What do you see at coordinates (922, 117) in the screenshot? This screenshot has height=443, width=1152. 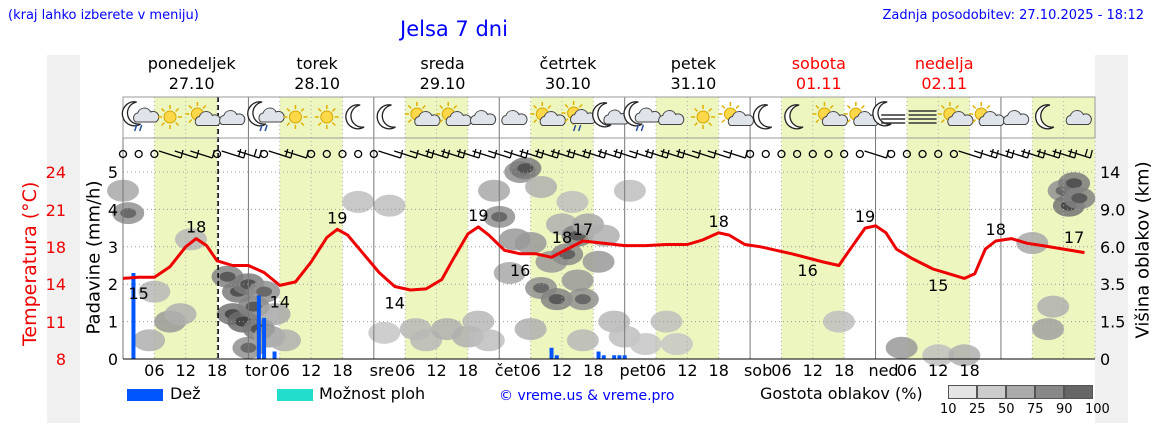 I see `fog-icon` at bounding box center [922, 117].